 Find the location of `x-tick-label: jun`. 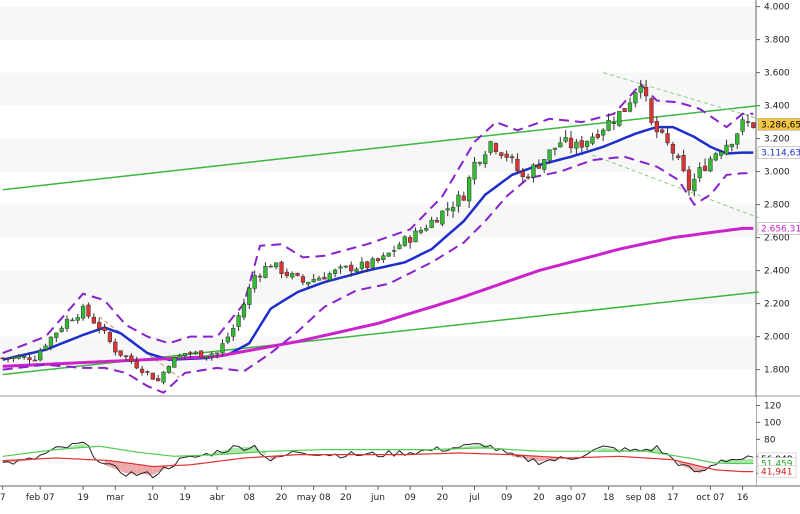

x-tick-label: jun is located at coordinates (377, 498).